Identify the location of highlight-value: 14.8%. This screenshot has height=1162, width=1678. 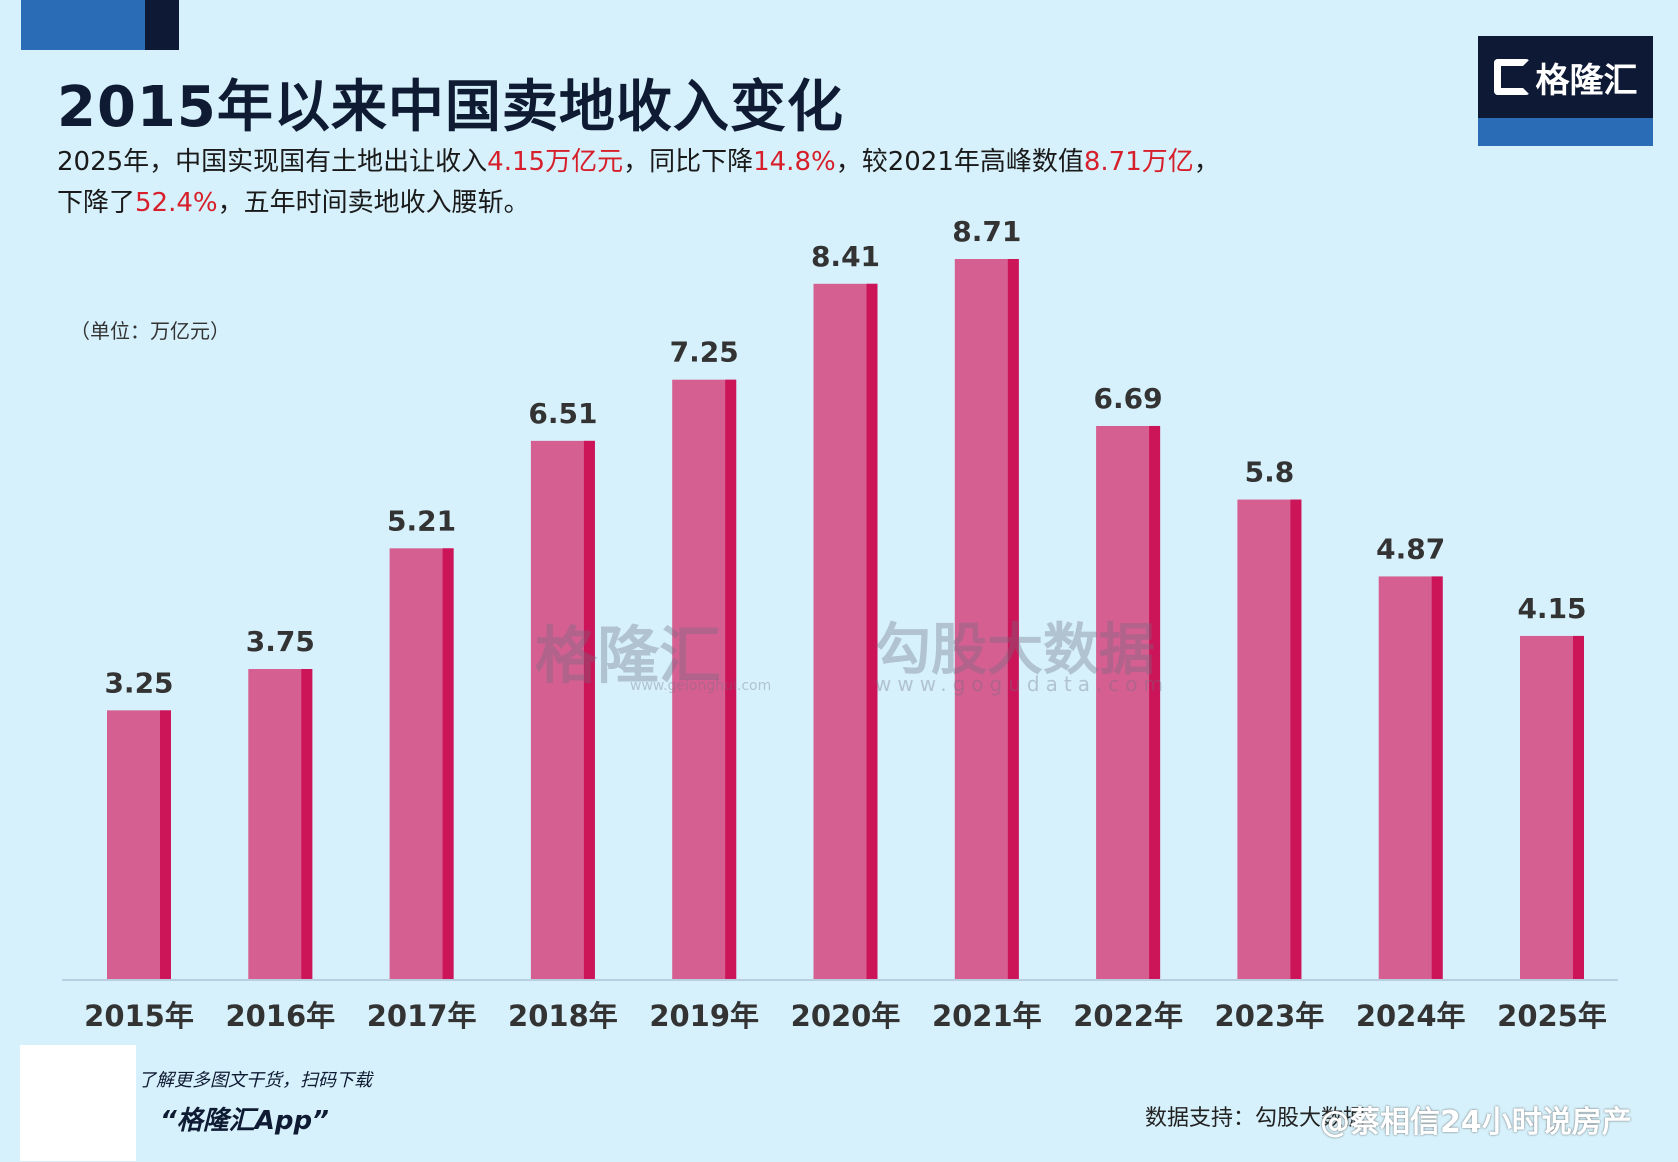
(794, 162).